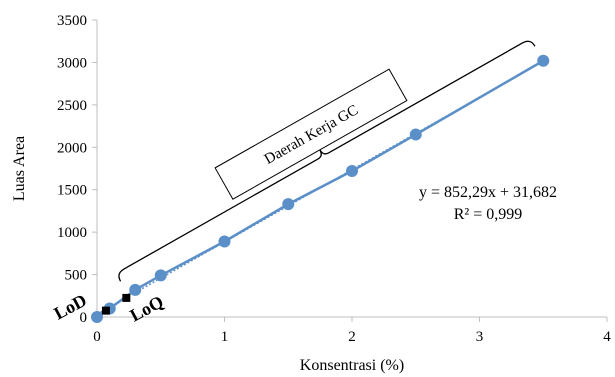  I want to click on x-axis-title: Konsentrasi (%), so click(352, 365).